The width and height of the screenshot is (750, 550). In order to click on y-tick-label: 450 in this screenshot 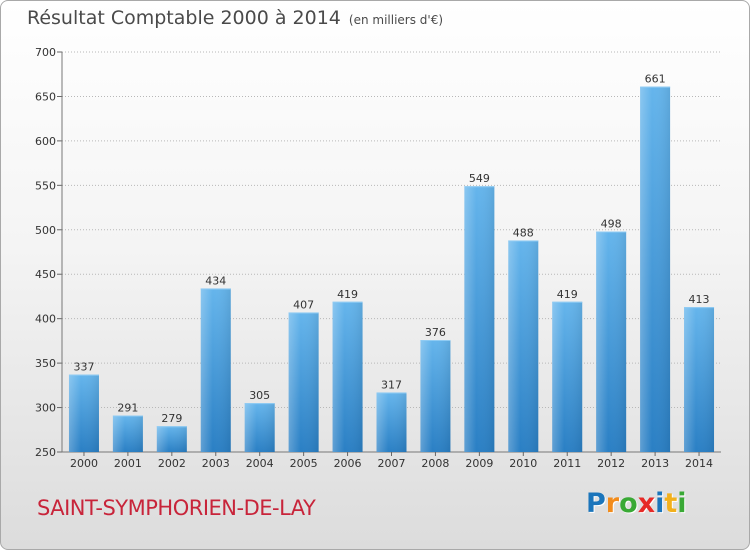, I will do `click(45, 274)`.